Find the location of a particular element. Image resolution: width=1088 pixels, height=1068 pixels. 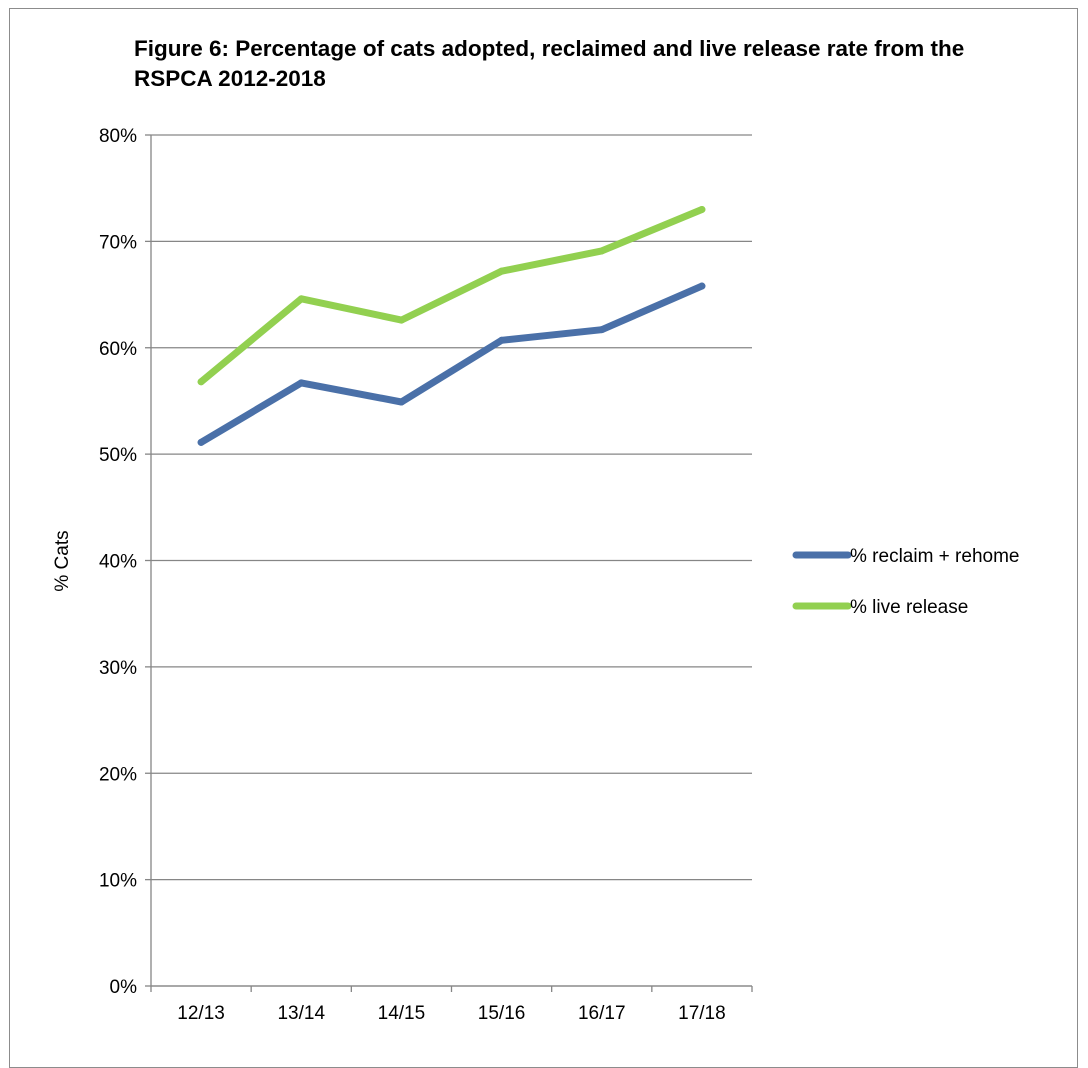

series-lines is located at coordinates (451, 325).